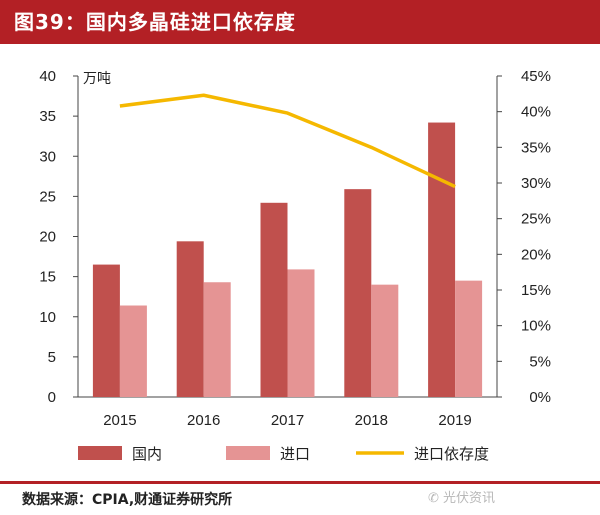  I want to click on right-y-axis: 0% 5% 10% 15% 20% 25% 30% 35% 40% 45%, so click(523, 237).